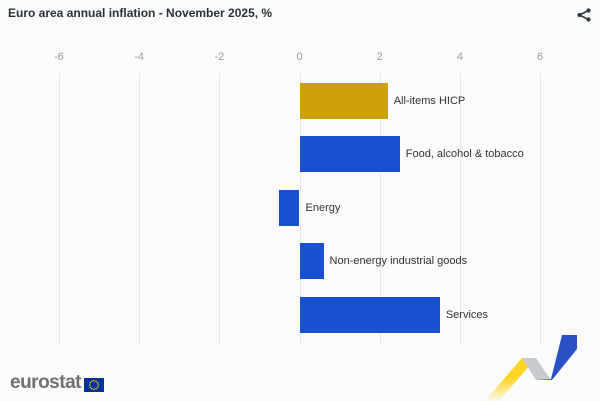  I want to click on bar-label: Non-energy industrial goods, so click(398, 261).